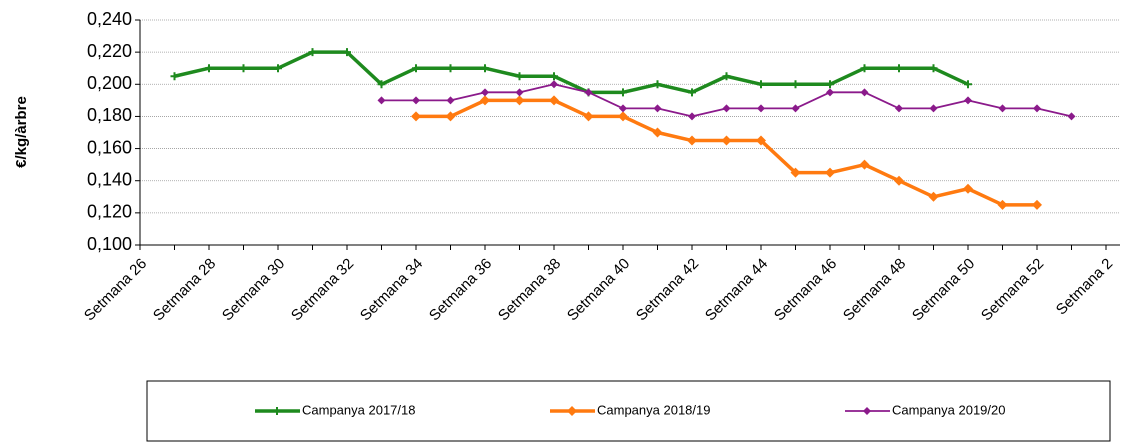 The image size is (1129, 448). Describe the element at coordinates (598, 289) in the screenshot. I see `x-tick-label: Setmana 40` at that location.